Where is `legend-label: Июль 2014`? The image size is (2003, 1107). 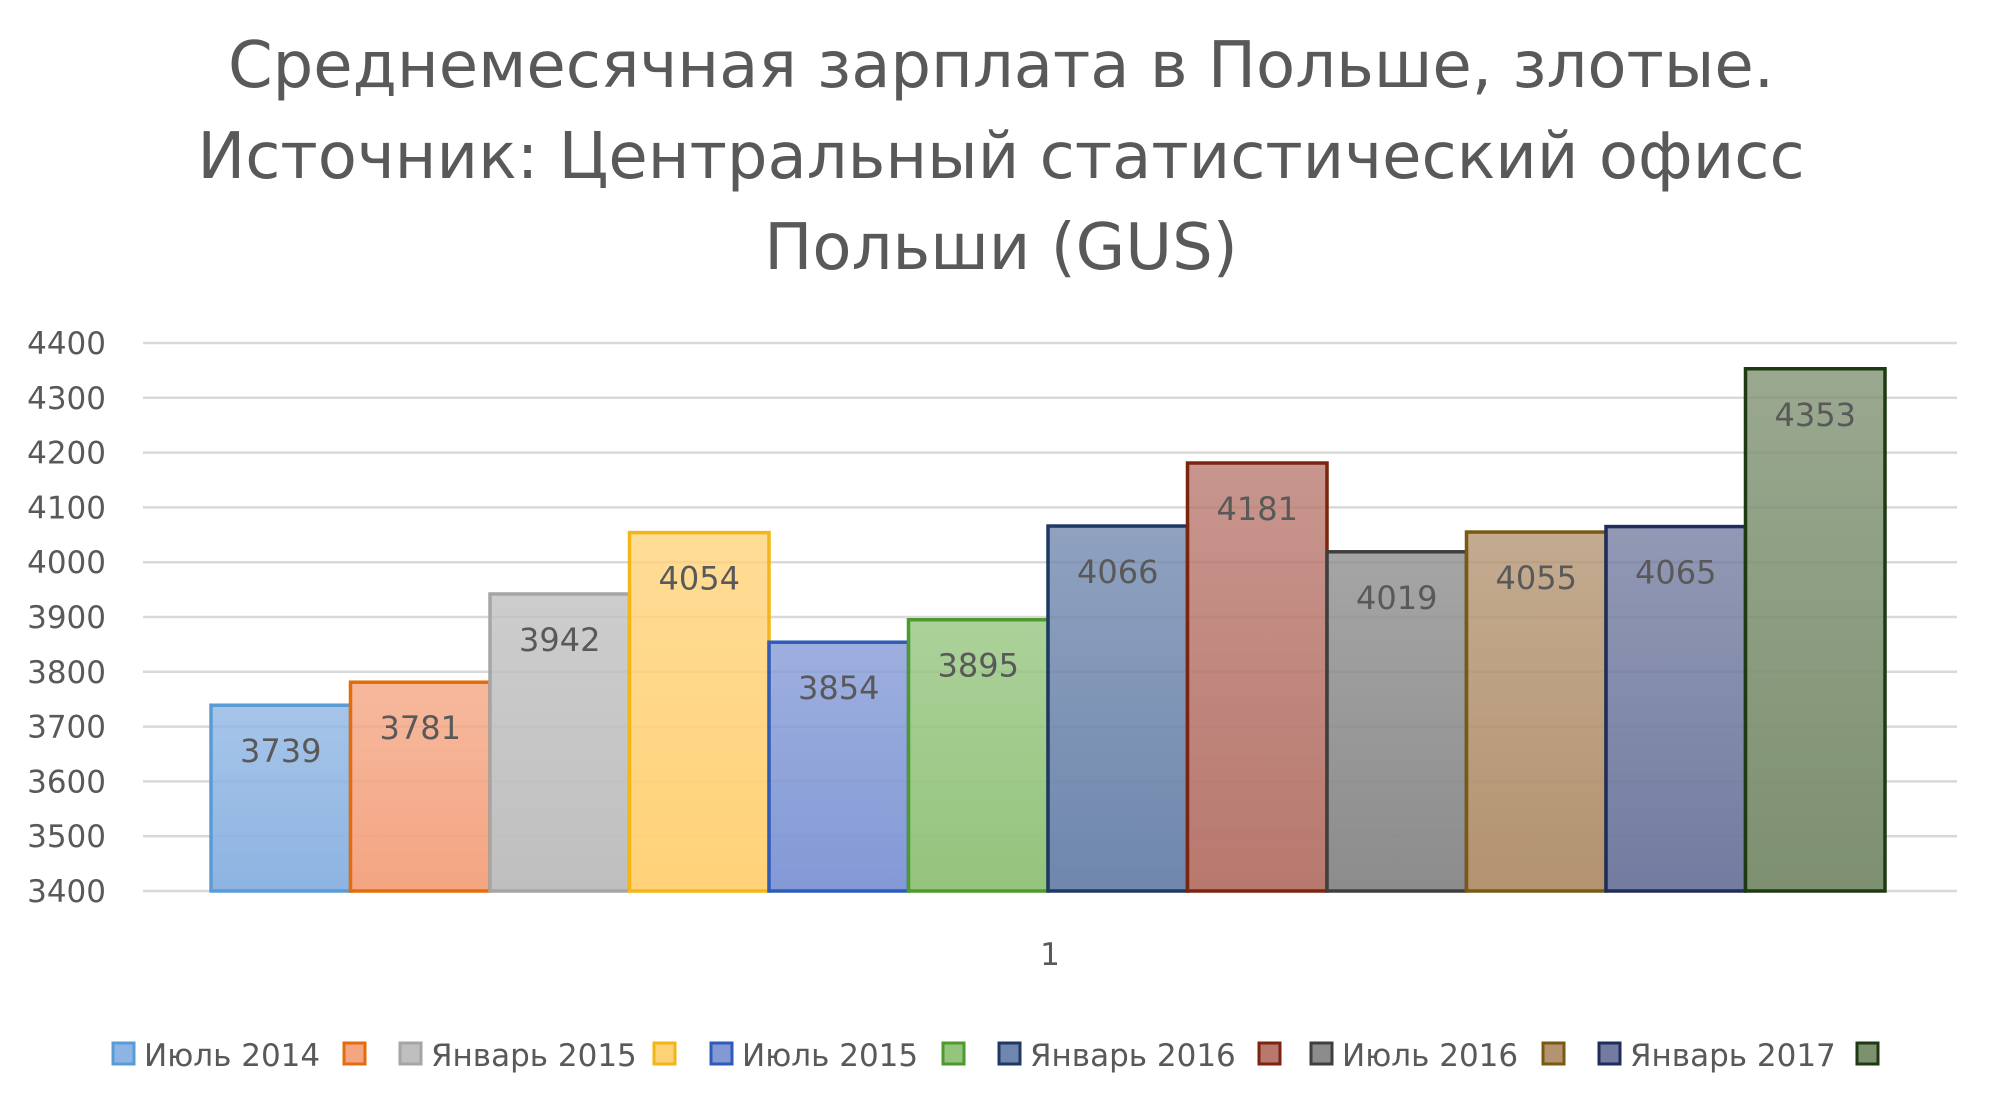
legend-label: Июль 2014 is located at coordinates (232, 1056).